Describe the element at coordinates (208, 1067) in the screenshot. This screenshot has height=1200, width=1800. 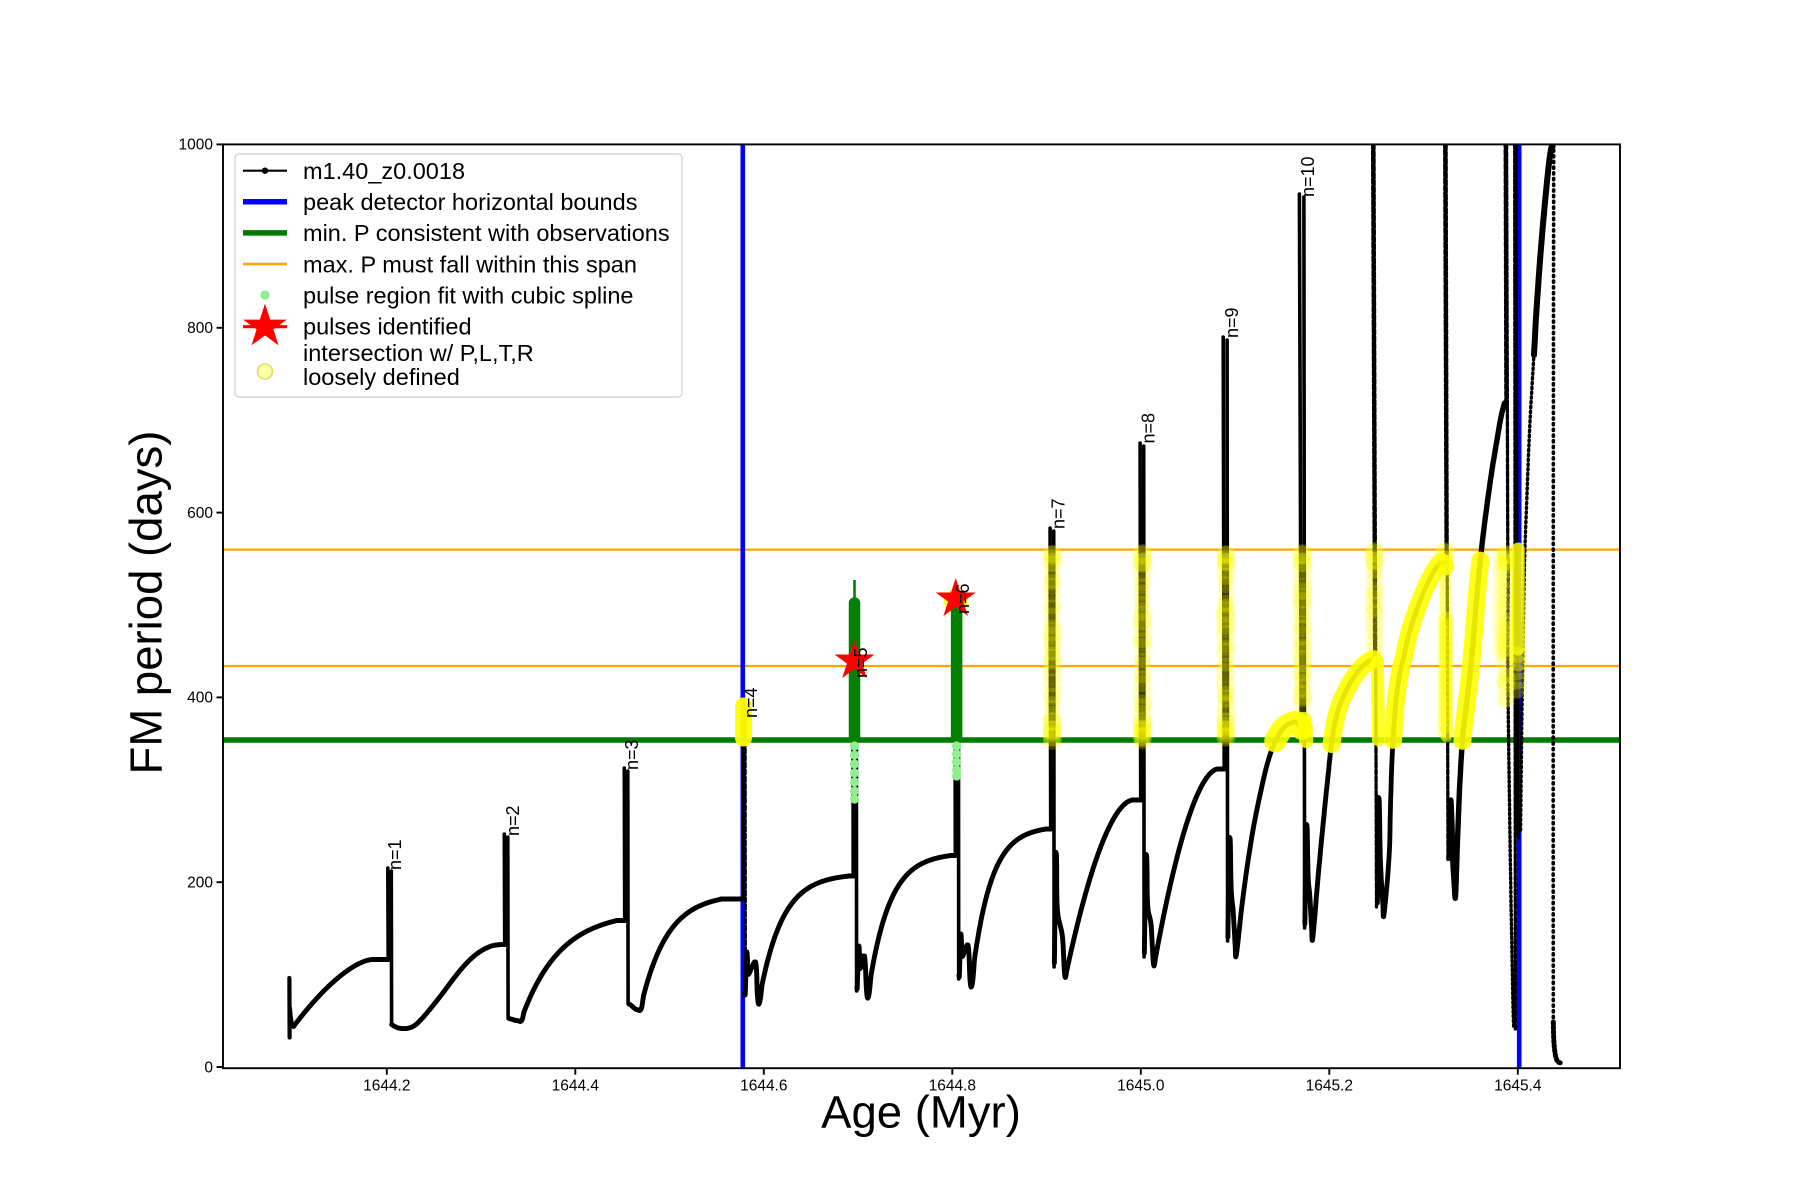
I see `svg-text: 0` at that location.